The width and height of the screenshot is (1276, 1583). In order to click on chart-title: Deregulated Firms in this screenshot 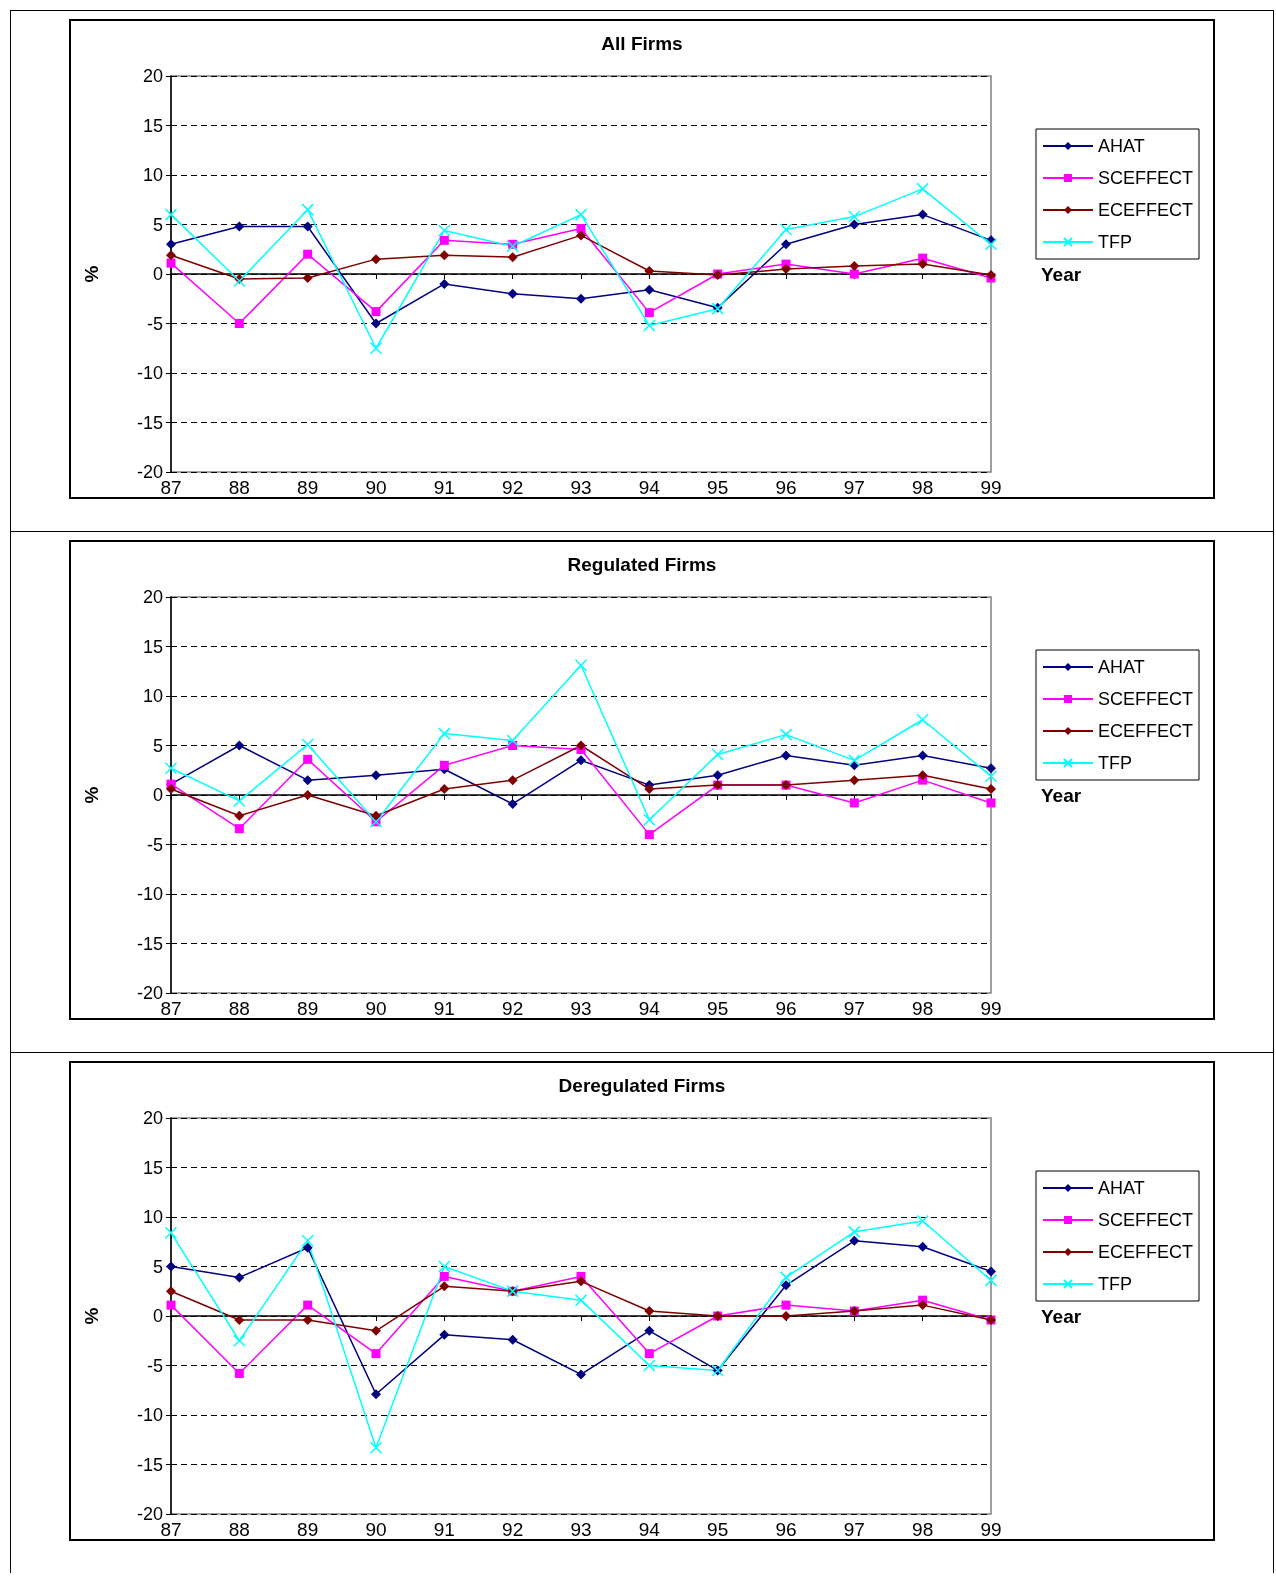, I will do `click(642, 1085)`.